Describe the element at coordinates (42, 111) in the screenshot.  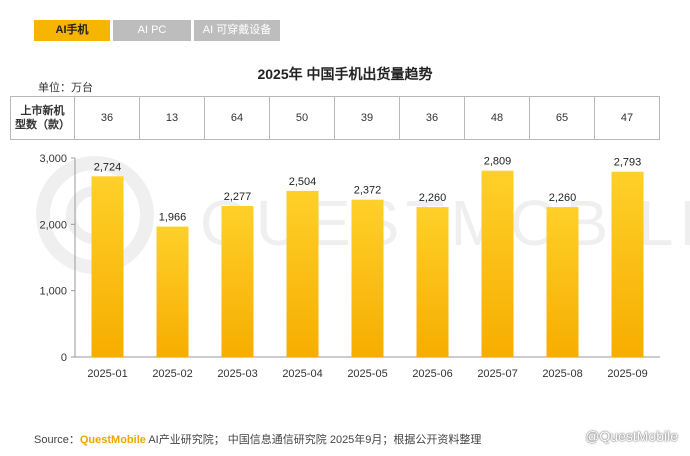
I see `table-header-line1: 上市新机` at that location.